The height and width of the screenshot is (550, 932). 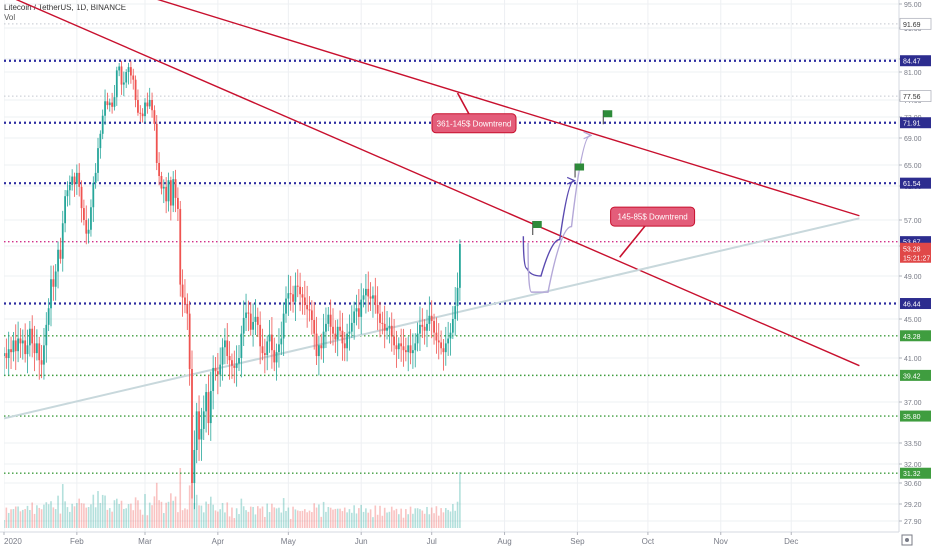 What do you see at coordinates (504, 541) in the screenshot?
I see `time-tick-label: Aug` at bounding box center [504, 541].